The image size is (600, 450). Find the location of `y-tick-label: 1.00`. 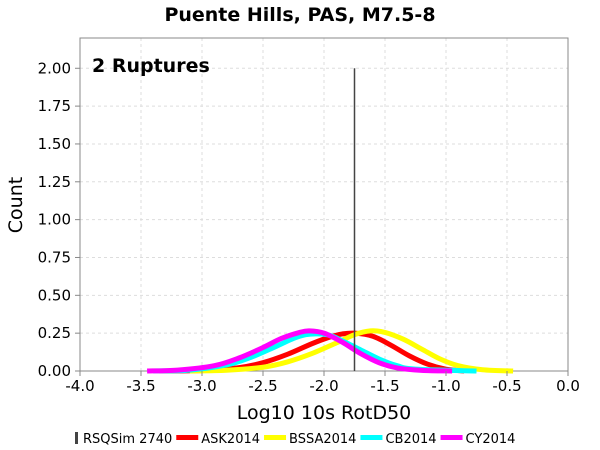

y-tick-label: 1.00 is located at coordinates (54, 220).